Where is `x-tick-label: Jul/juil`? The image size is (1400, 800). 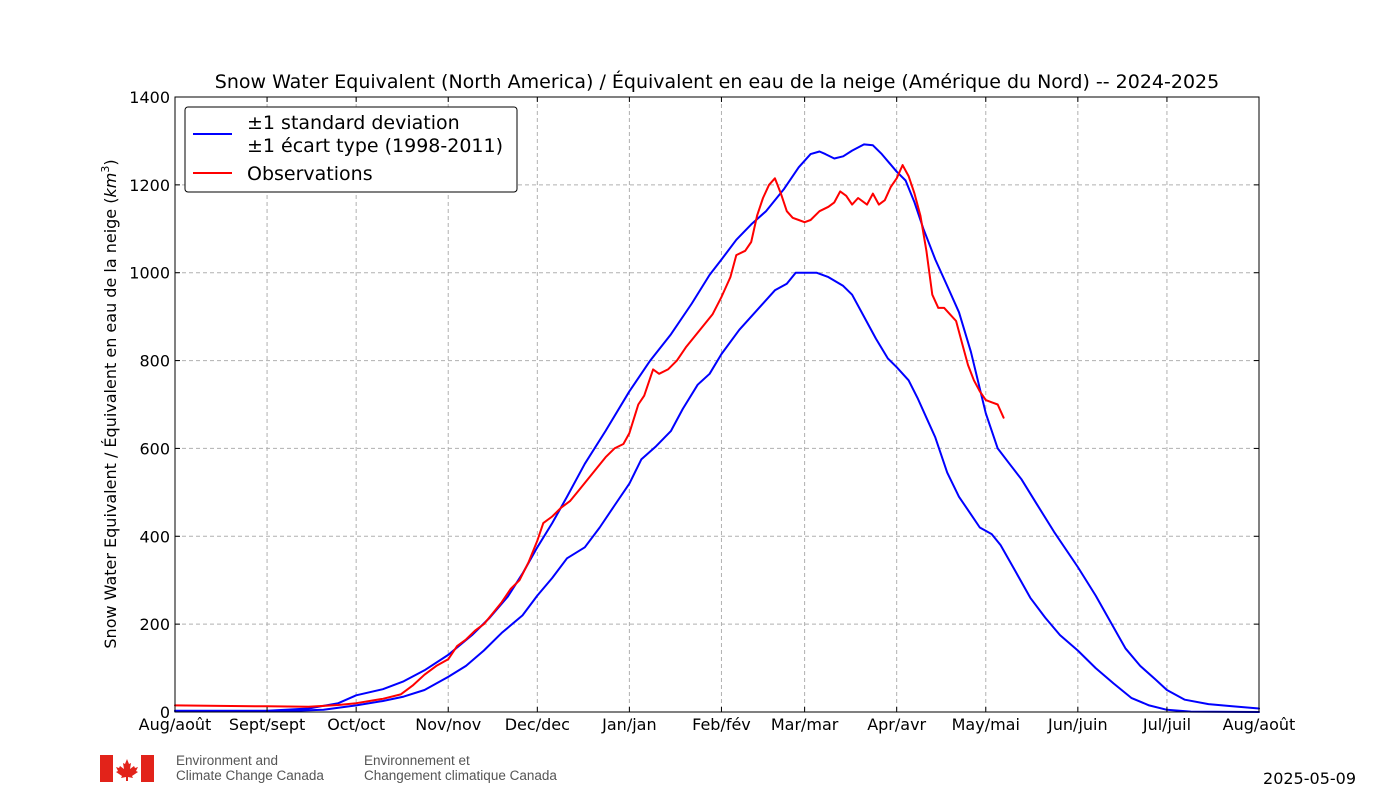 x-tick-label: Jul/juil is located at coordinates (1166, 724).